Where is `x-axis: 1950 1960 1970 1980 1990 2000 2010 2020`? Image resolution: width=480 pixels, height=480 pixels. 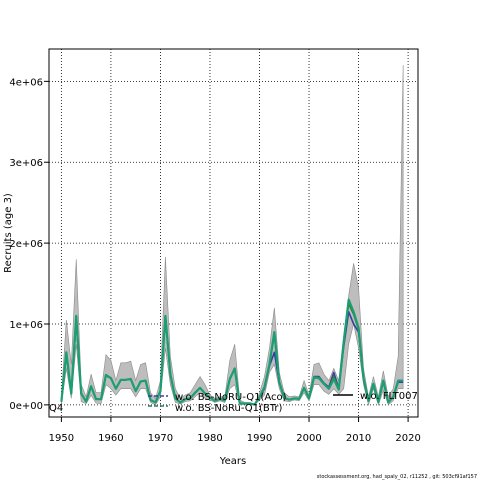
x-axis: 1950 1960 1970 1980 1990 2000 2010 2020 is located at coordinates (235, 430).